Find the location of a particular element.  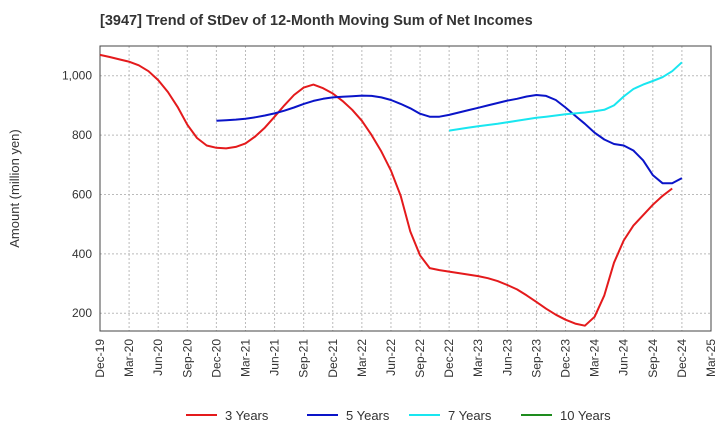

x-tick-label: Jun-22 is located at coordinates (391, 357).